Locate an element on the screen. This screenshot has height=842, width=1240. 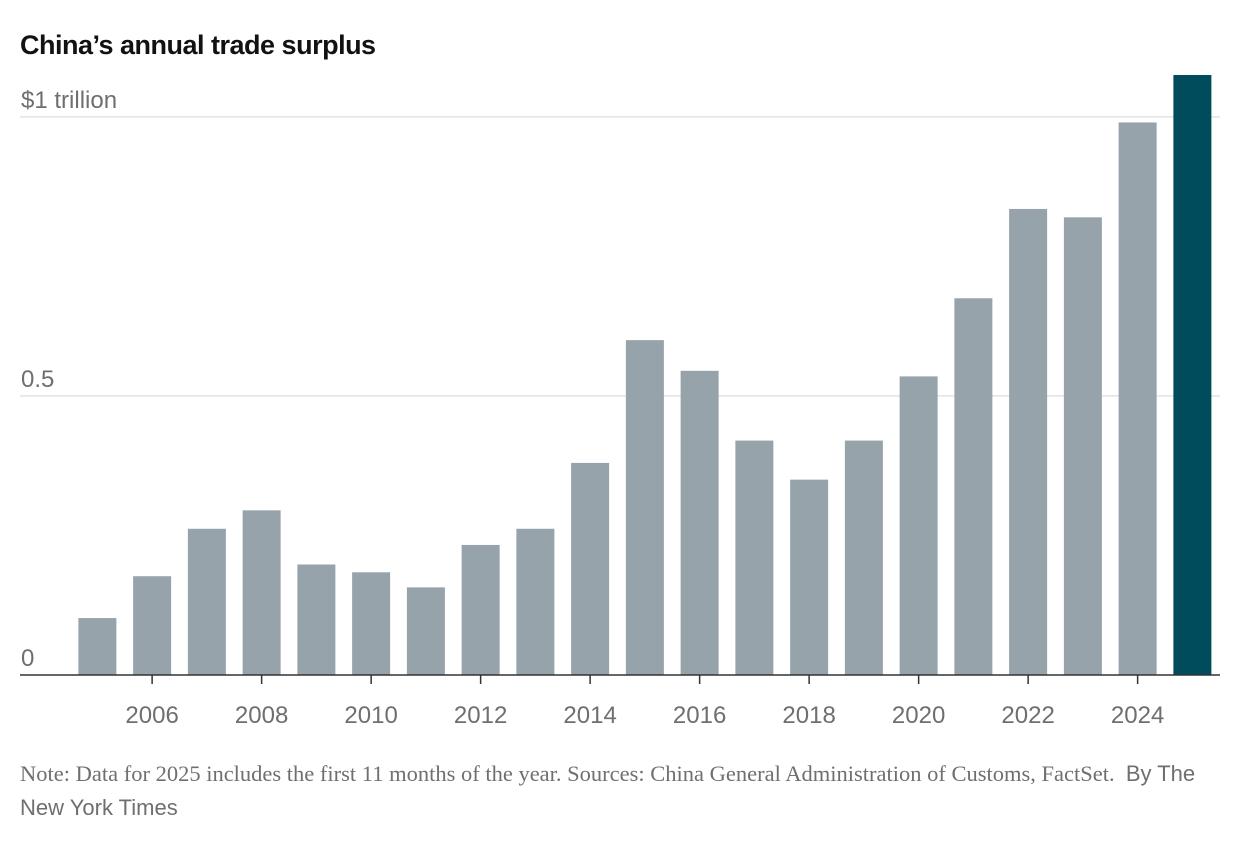
x-axis is located at coordinates (620, 679).